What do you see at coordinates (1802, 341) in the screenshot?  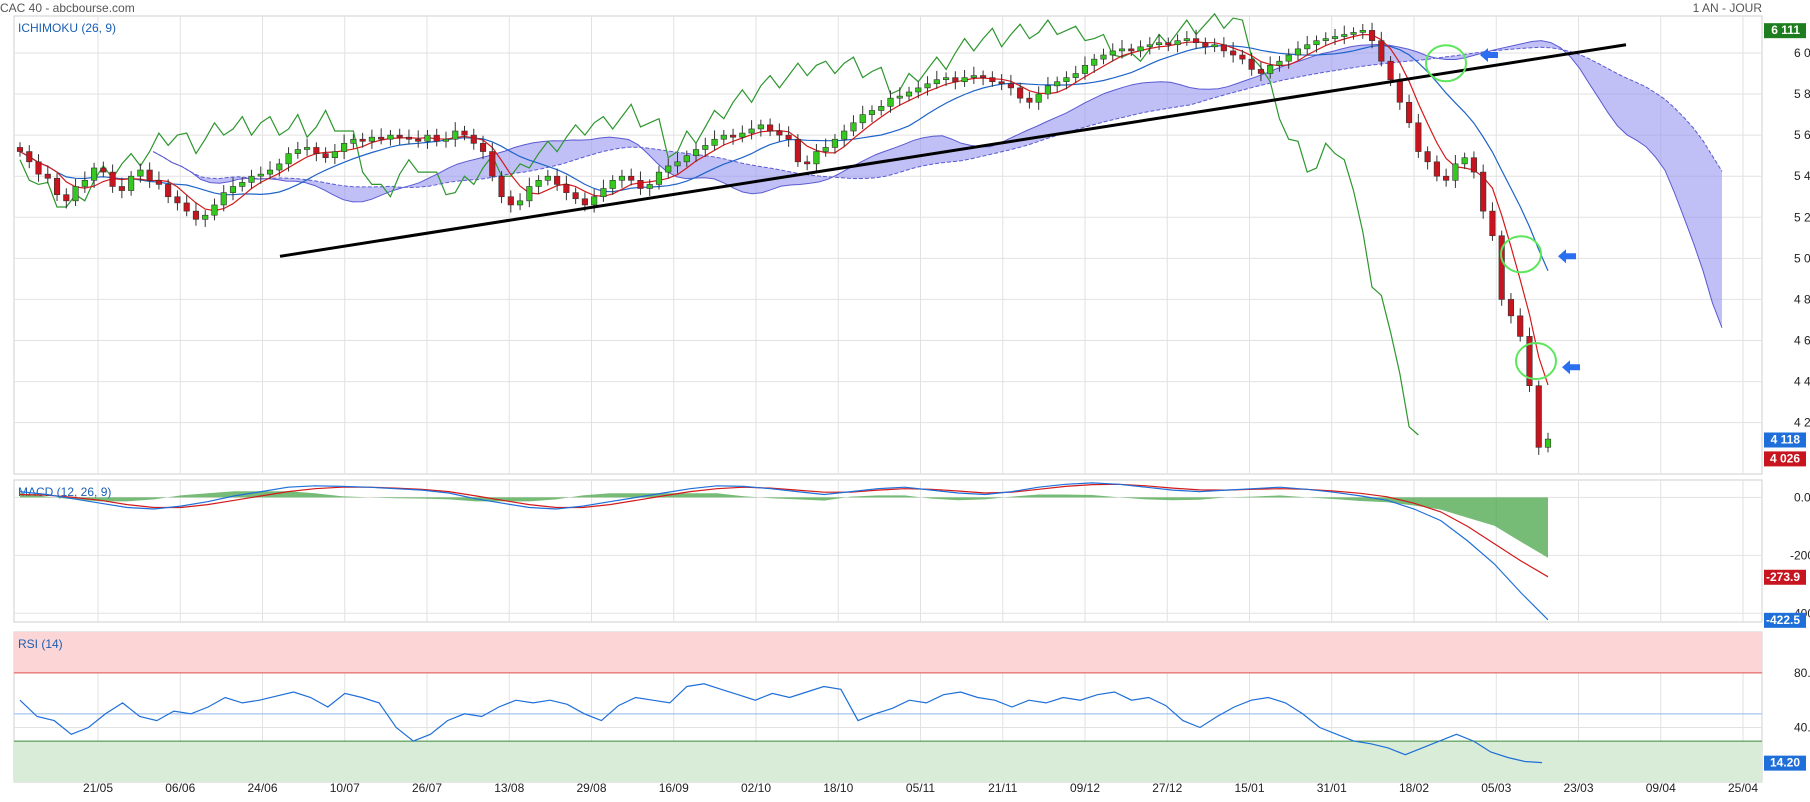 I see `y-tick-label: 4 600` at bounding box center [1802, 341].